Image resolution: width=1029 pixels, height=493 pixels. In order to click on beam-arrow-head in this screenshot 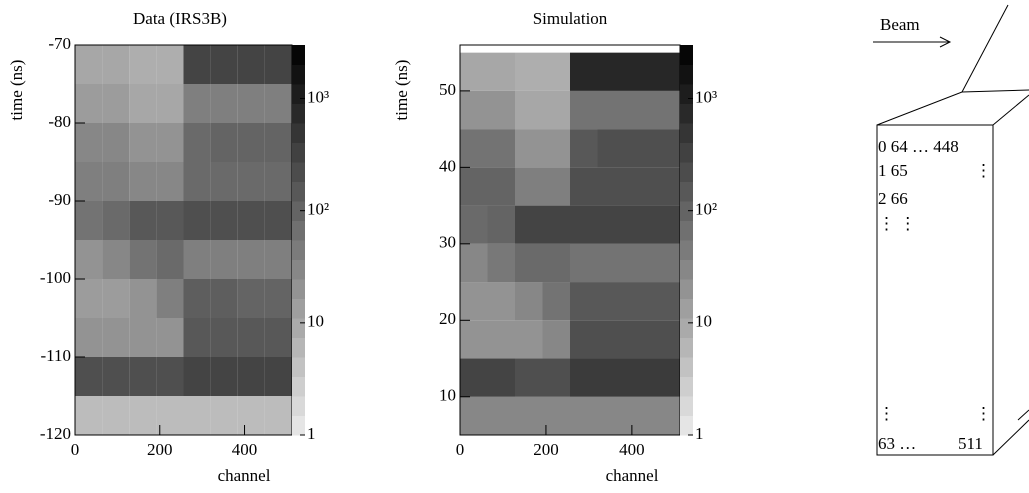, I will do `click(945, 42)`.